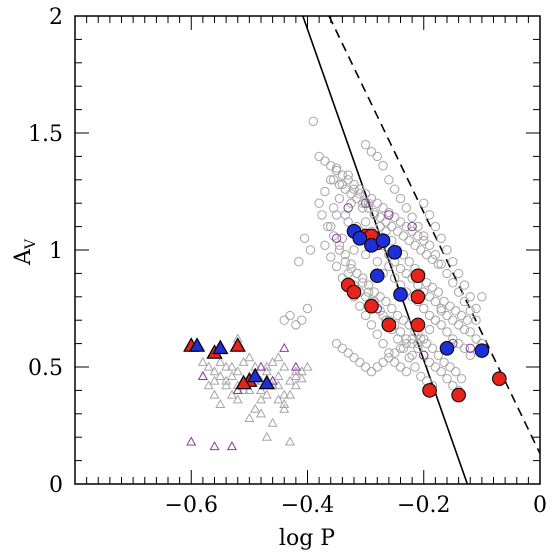 This screenshot has height=555, width=560. I want to click on x-tick-label: −0.6, so click(191, 505).